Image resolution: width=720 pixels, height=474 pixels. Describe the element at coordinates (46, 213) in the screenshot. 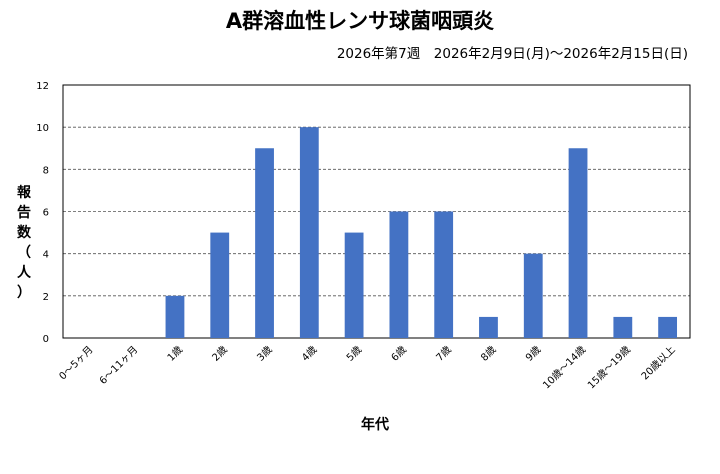

I see `y-tick-label: 6` at that location.